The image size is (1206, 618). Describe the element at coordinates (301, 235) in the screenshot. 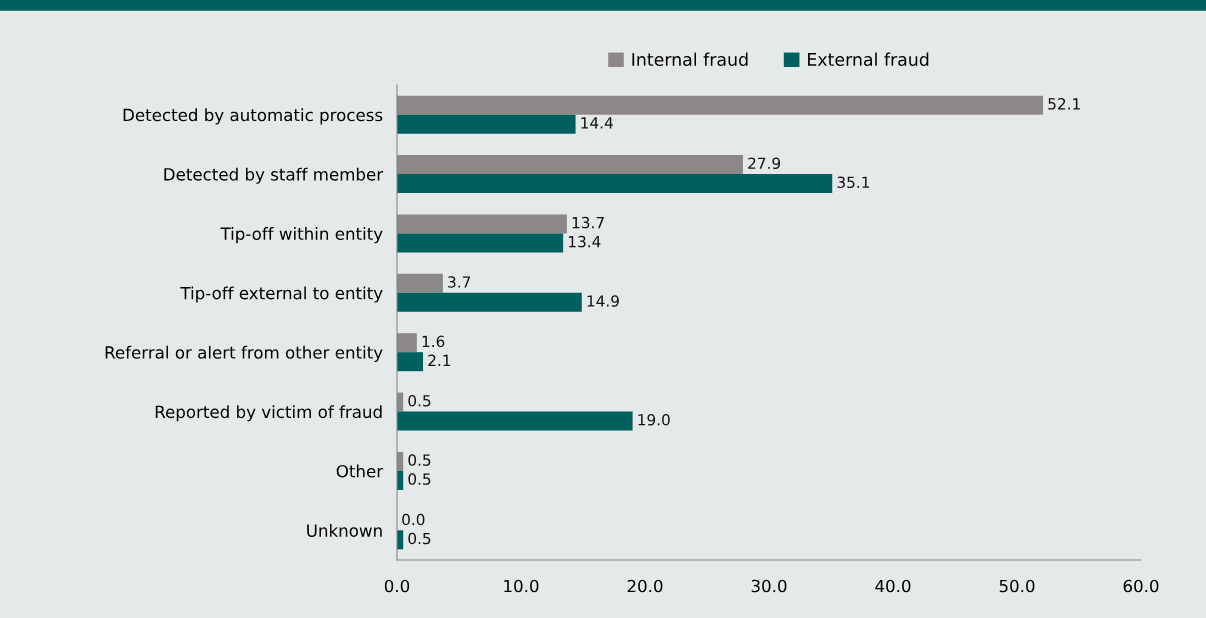

I see `y-tick-label: Tip-off within entity` at that location.